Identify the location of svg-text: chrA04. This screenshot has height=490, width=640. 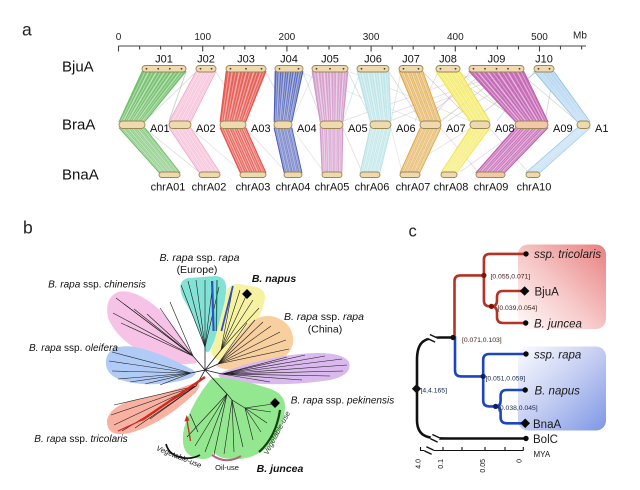
(293, 188).